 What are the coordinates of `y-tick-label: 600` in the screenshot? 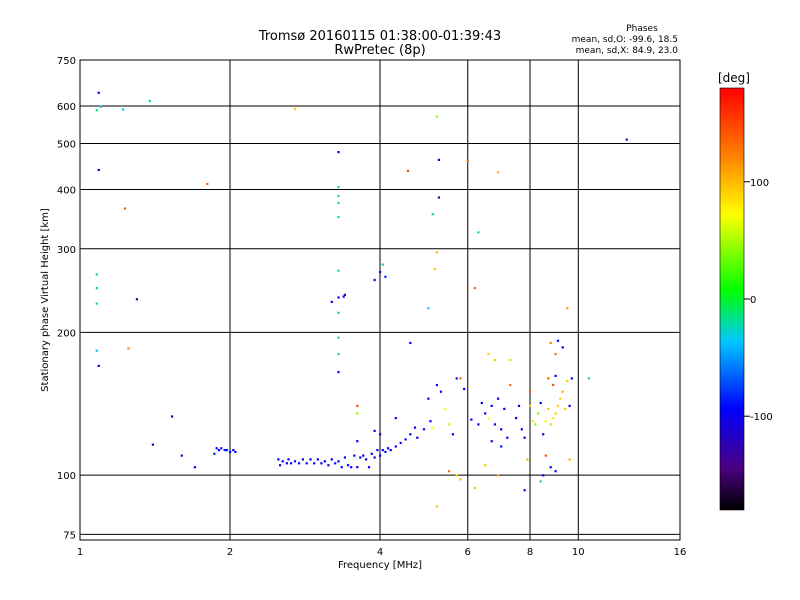 It's located at (66, 107).